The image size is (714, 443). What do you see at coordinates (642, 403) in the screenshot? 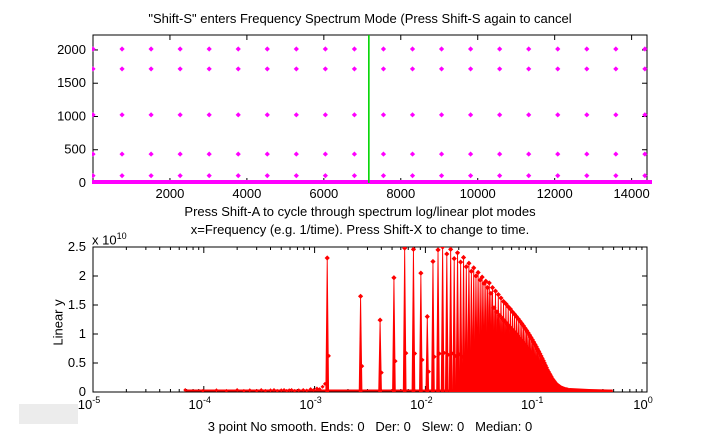
I see `svg-text: 10⁰` at bounding box center [642, 403].